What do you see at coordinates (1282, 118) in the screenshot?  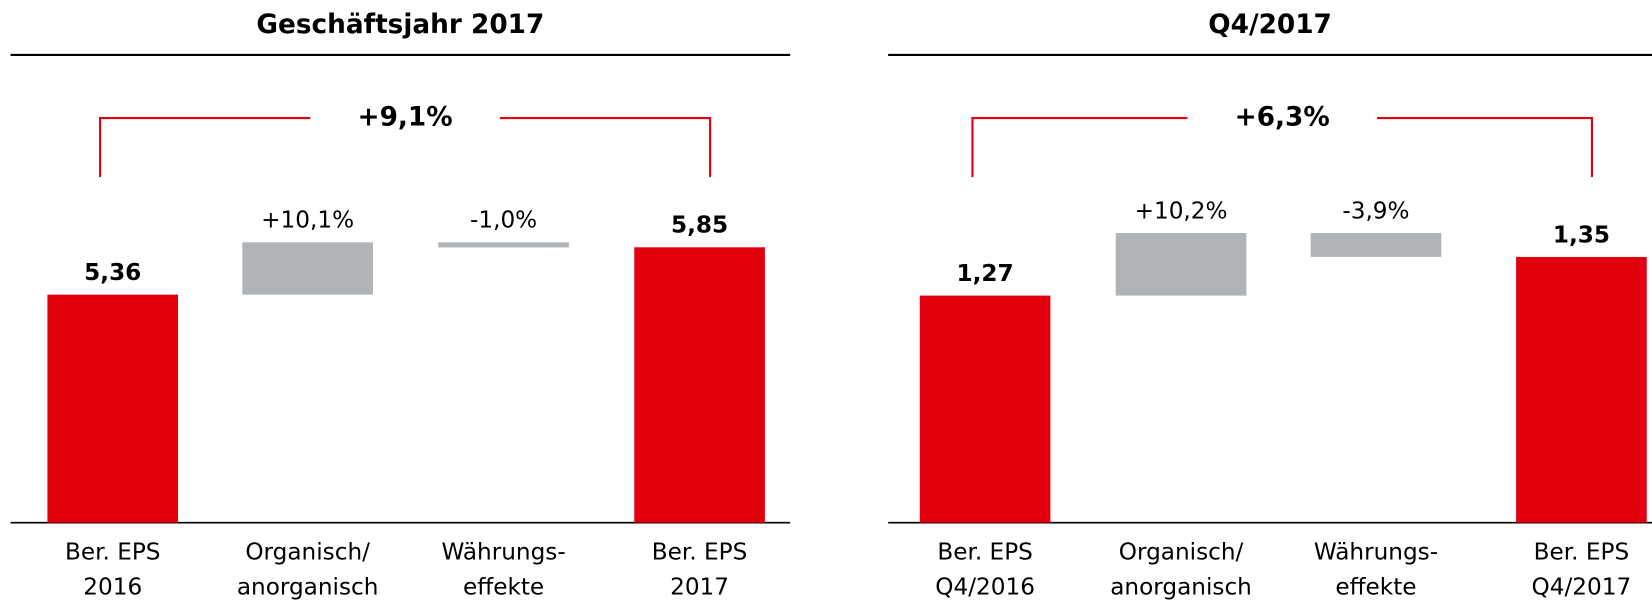 I see `change-label: +6,3%` at bounding box center [1282, 118].